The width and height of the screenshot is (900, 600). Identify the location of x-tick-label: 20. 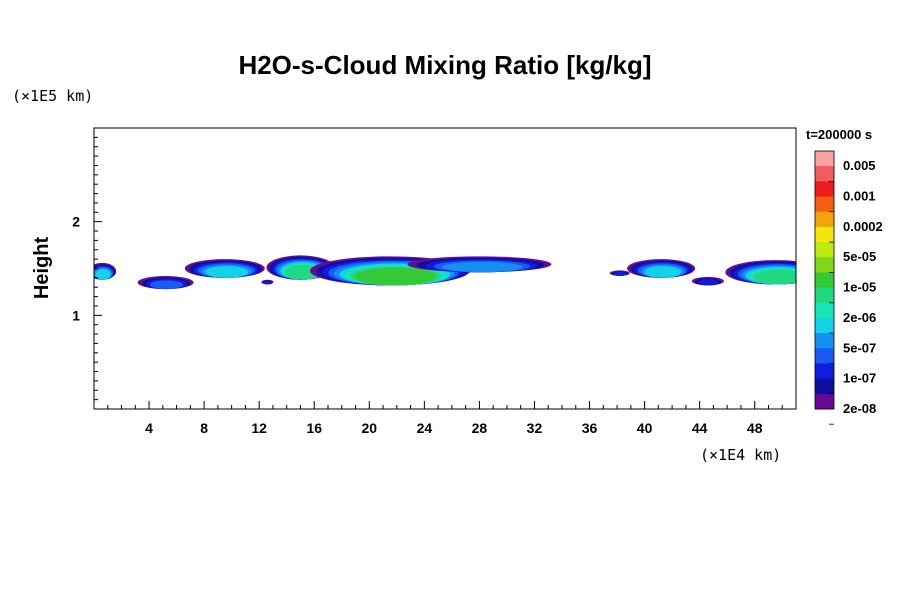
(370, 428).